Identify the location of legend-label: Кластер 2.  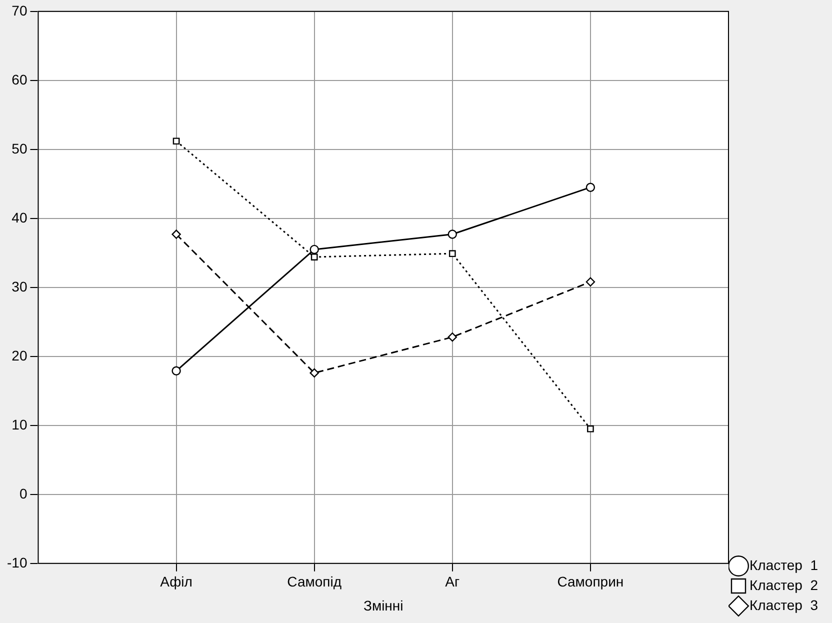
(783, 584).